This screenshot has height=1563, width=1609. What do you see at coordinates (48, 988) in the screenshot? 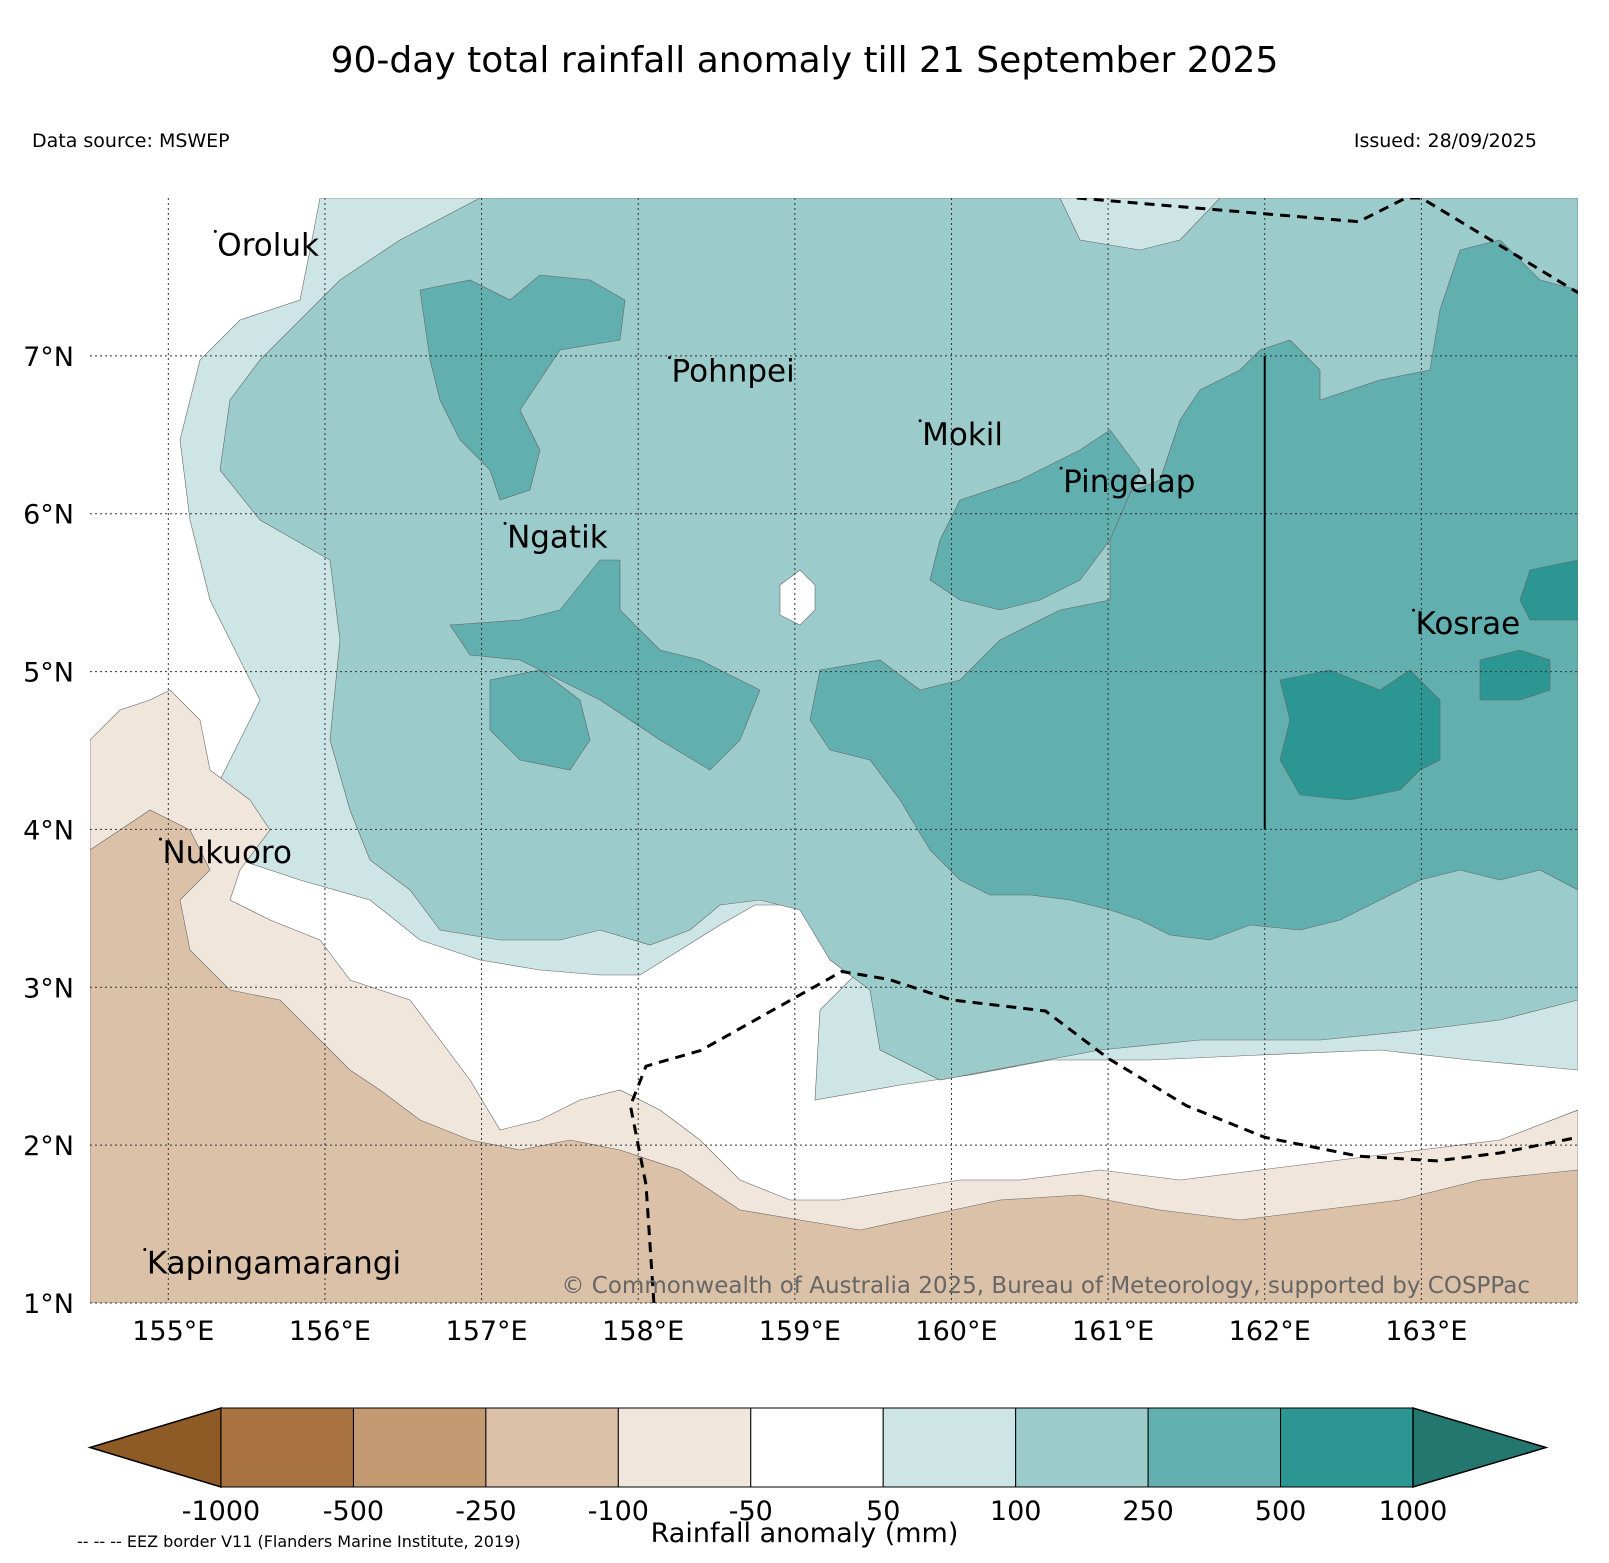
I see `lat-tick-label: 3°N` at bounding box center [48, 988].